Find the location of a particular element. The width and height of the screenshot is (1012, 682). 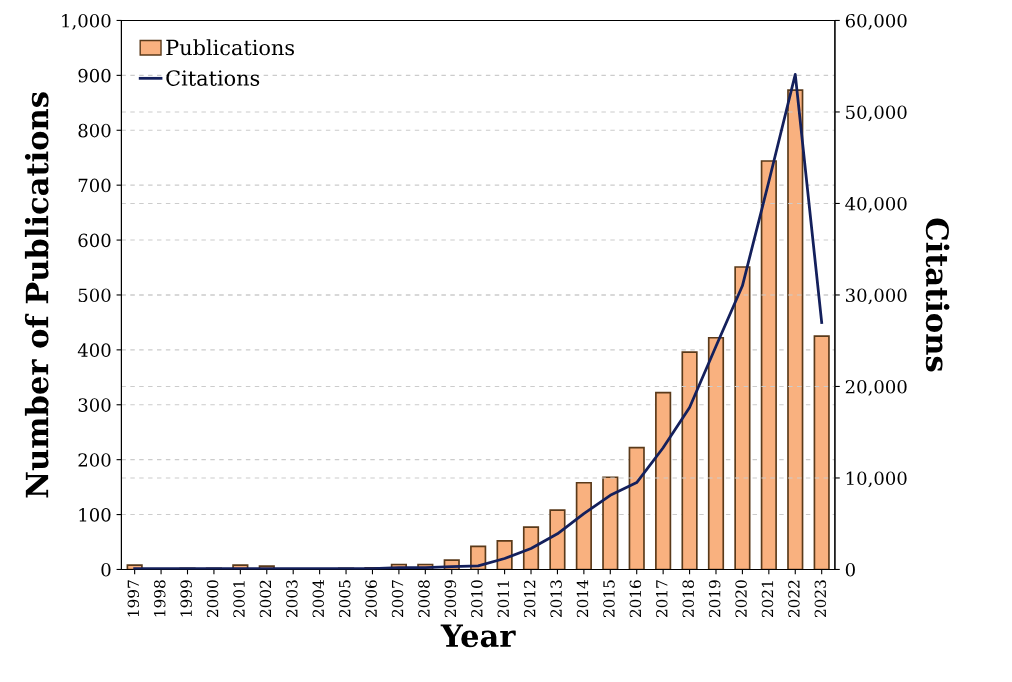

x-tick-label: 2004 is located at coordinates (318, 598).